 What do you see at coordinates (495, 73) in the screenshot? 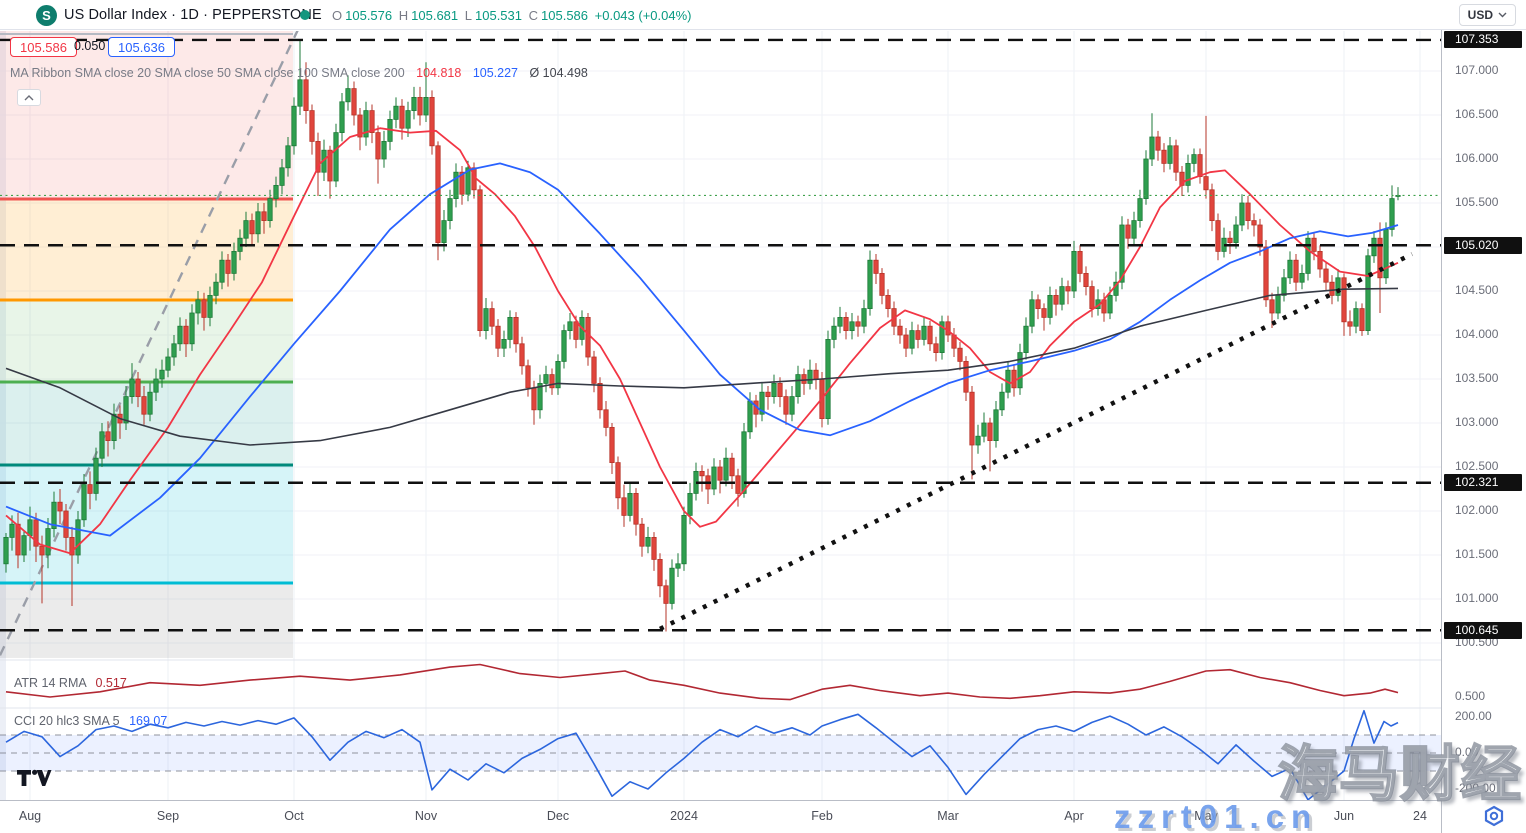
I see `ma-ribbon-value-sma50: 105.227` at bounding box center [495, 73].